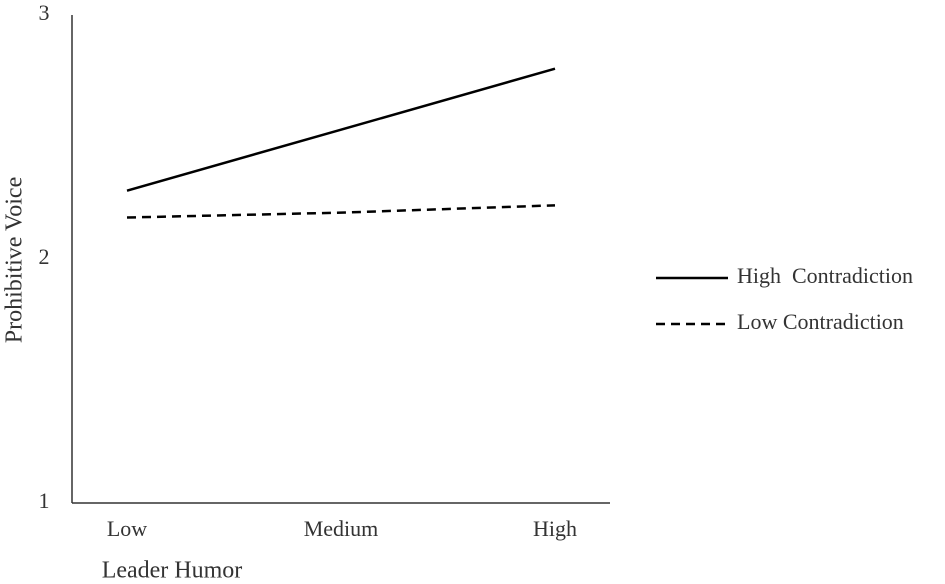 The height and width of the screenshot is (584, 945). Describe the element at coordinates (44, 12) in the screenshot. I see `y-tick-label: 3` at that location.